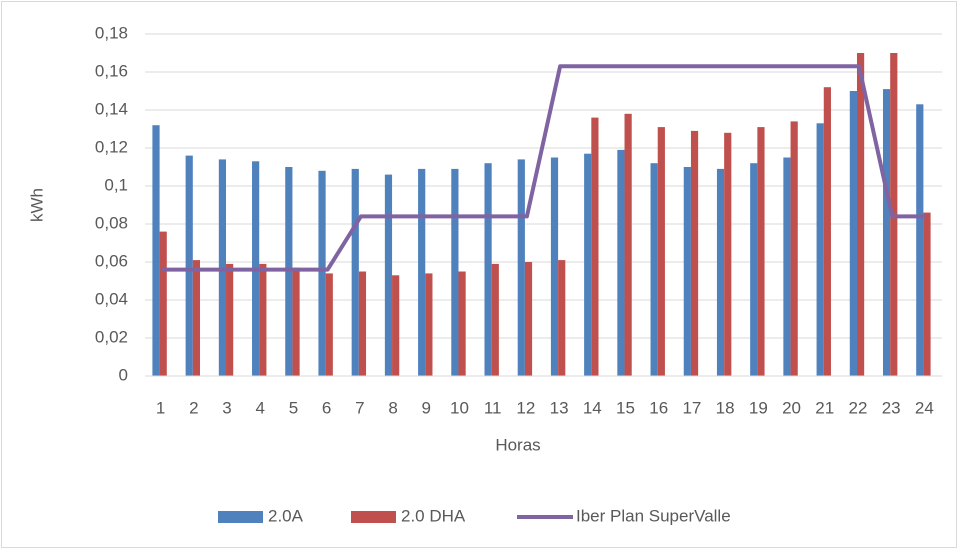  What do you see at coordinates (226, 407) in the screenshot?
I see `x-tick-label: 3` at bounding box center [226, 407].